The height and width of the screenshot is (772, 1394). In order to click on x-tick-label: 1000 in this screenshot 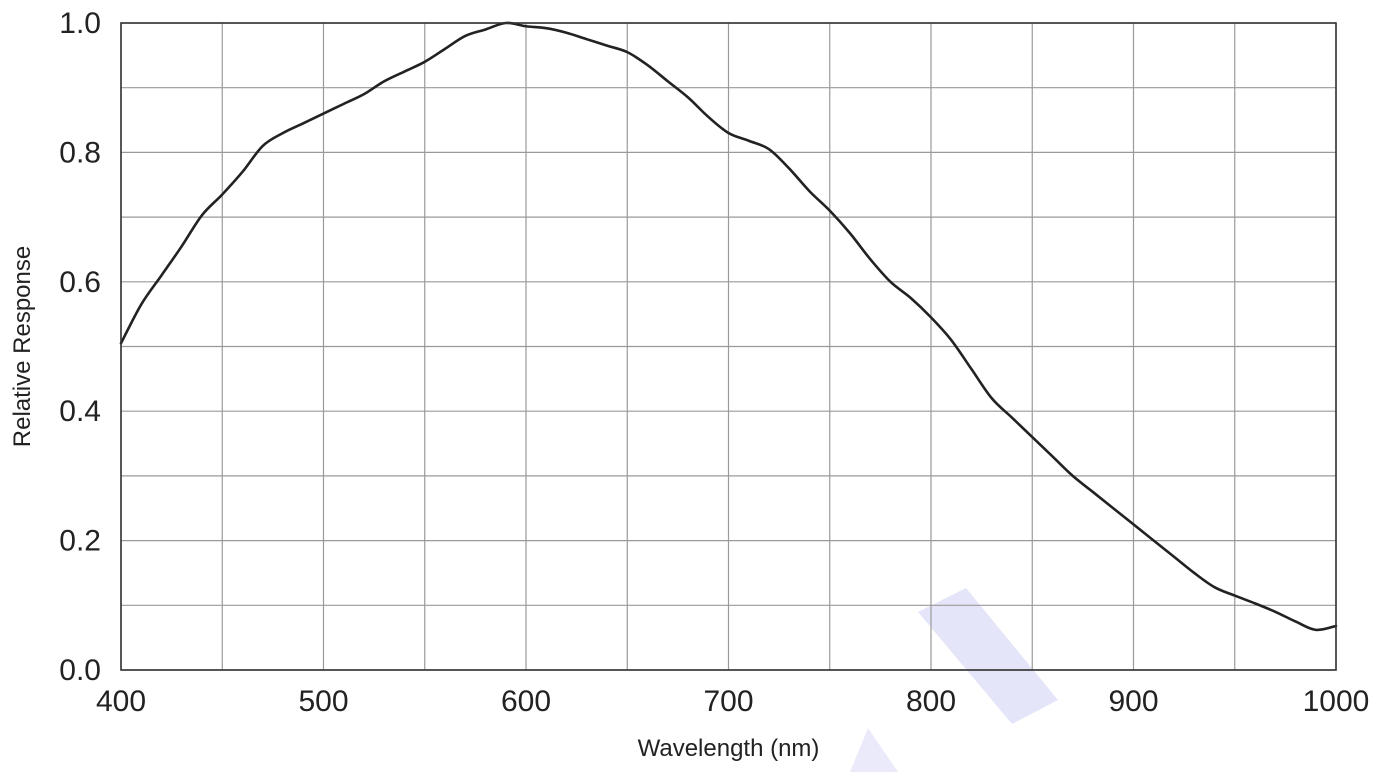, I will do `click(1336, 701)`.